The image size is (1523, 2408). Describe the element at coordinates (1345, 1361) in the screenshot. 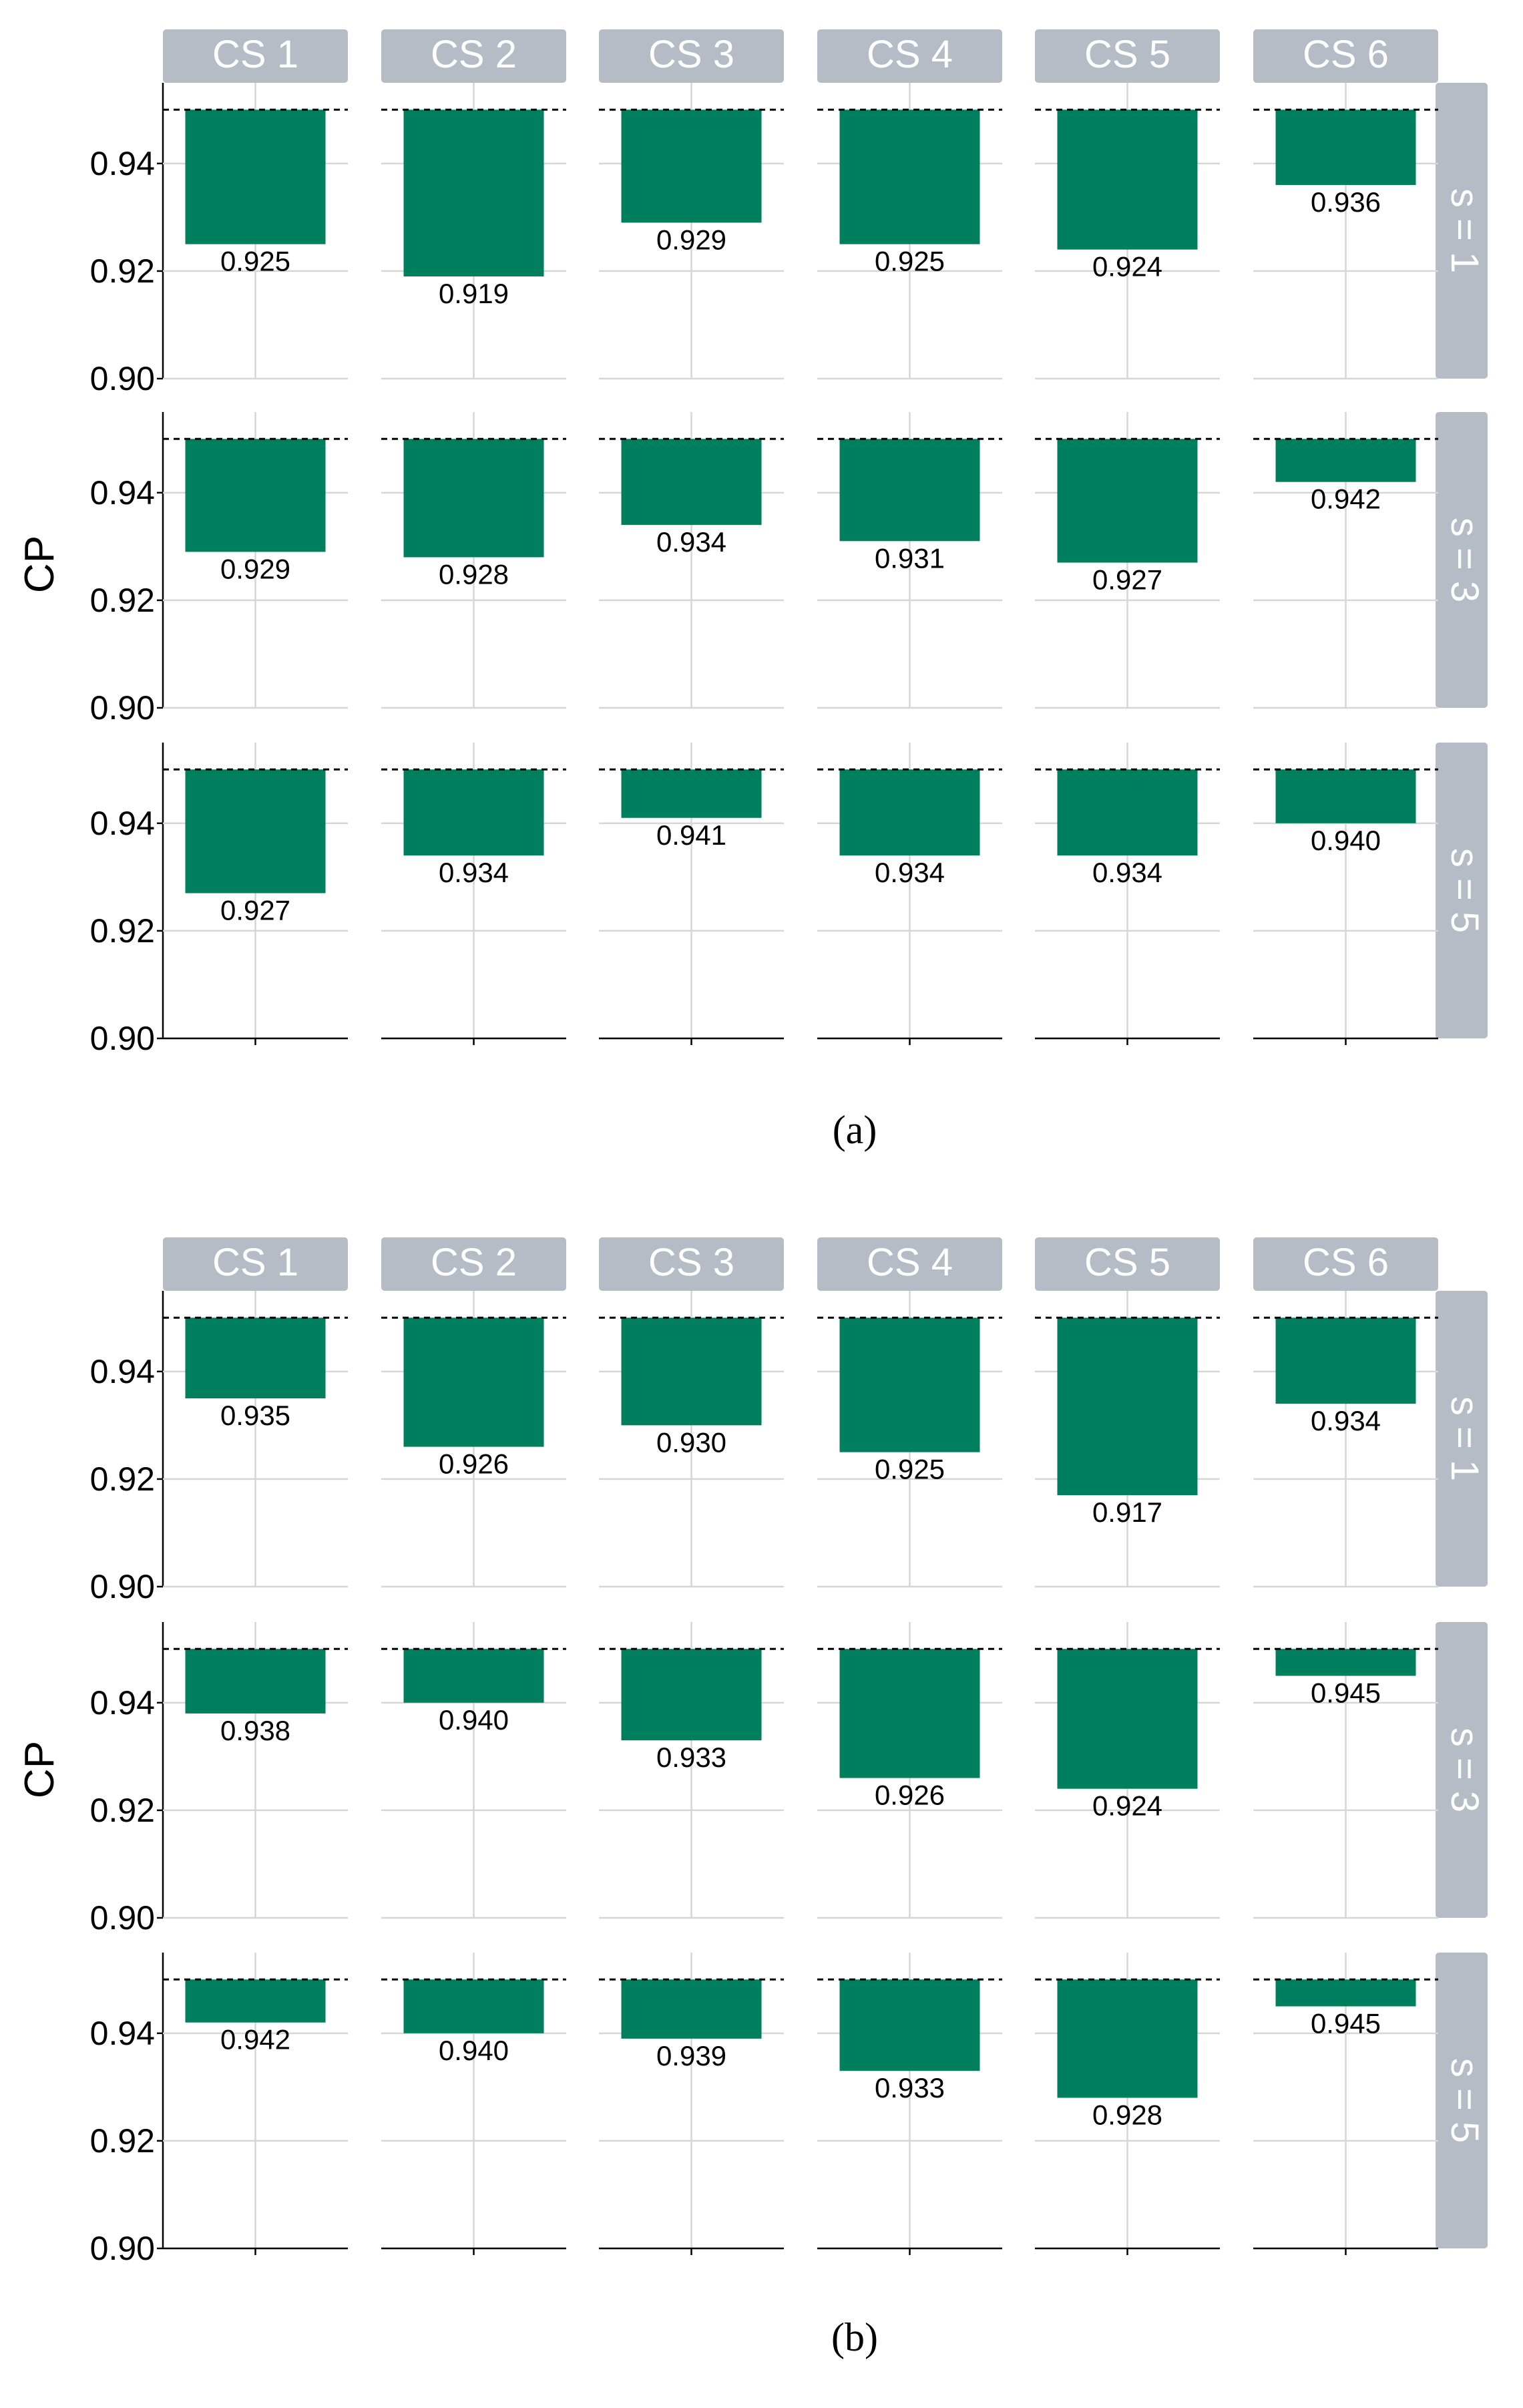

I see `bar-cs6-s1` at that location.